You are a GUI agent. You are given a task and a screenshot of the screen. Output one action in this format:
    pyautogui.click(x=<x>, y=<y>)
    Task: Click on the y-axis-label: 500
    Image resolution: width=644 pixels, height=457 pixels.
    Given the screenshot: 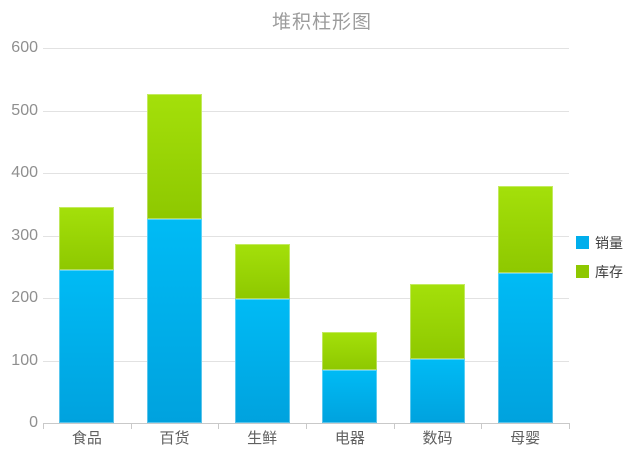 What is the action you would take?
    pyautogui.click(x=24, y=110)
    